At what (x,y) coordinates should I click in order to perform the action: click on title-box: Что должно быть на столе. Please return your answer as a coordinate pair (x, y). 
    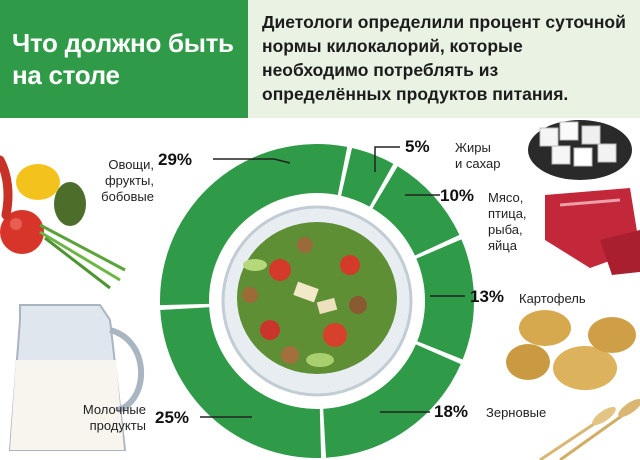
    Looking at the image, I should click on (124, 59).